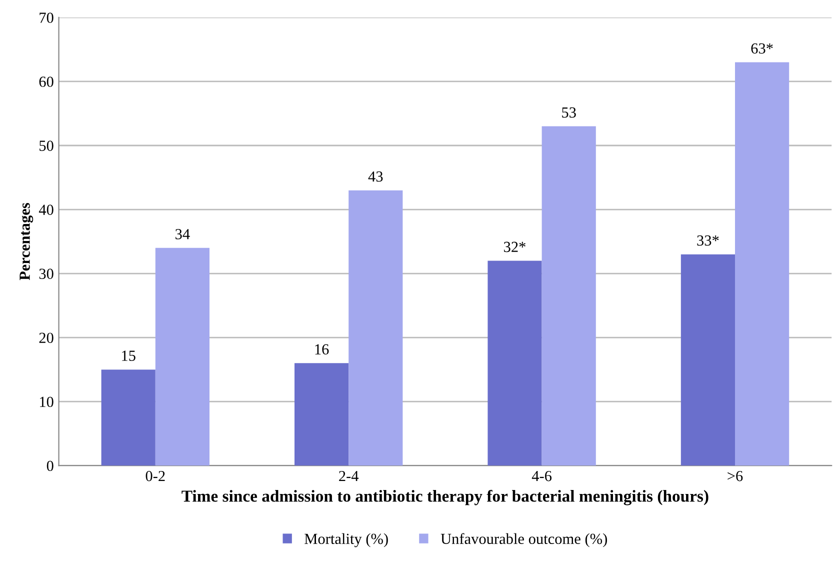  What do you see at coordinates (375, 176) in the screenshot?
I see `data-label: 43` at bounding box center [375, 176].